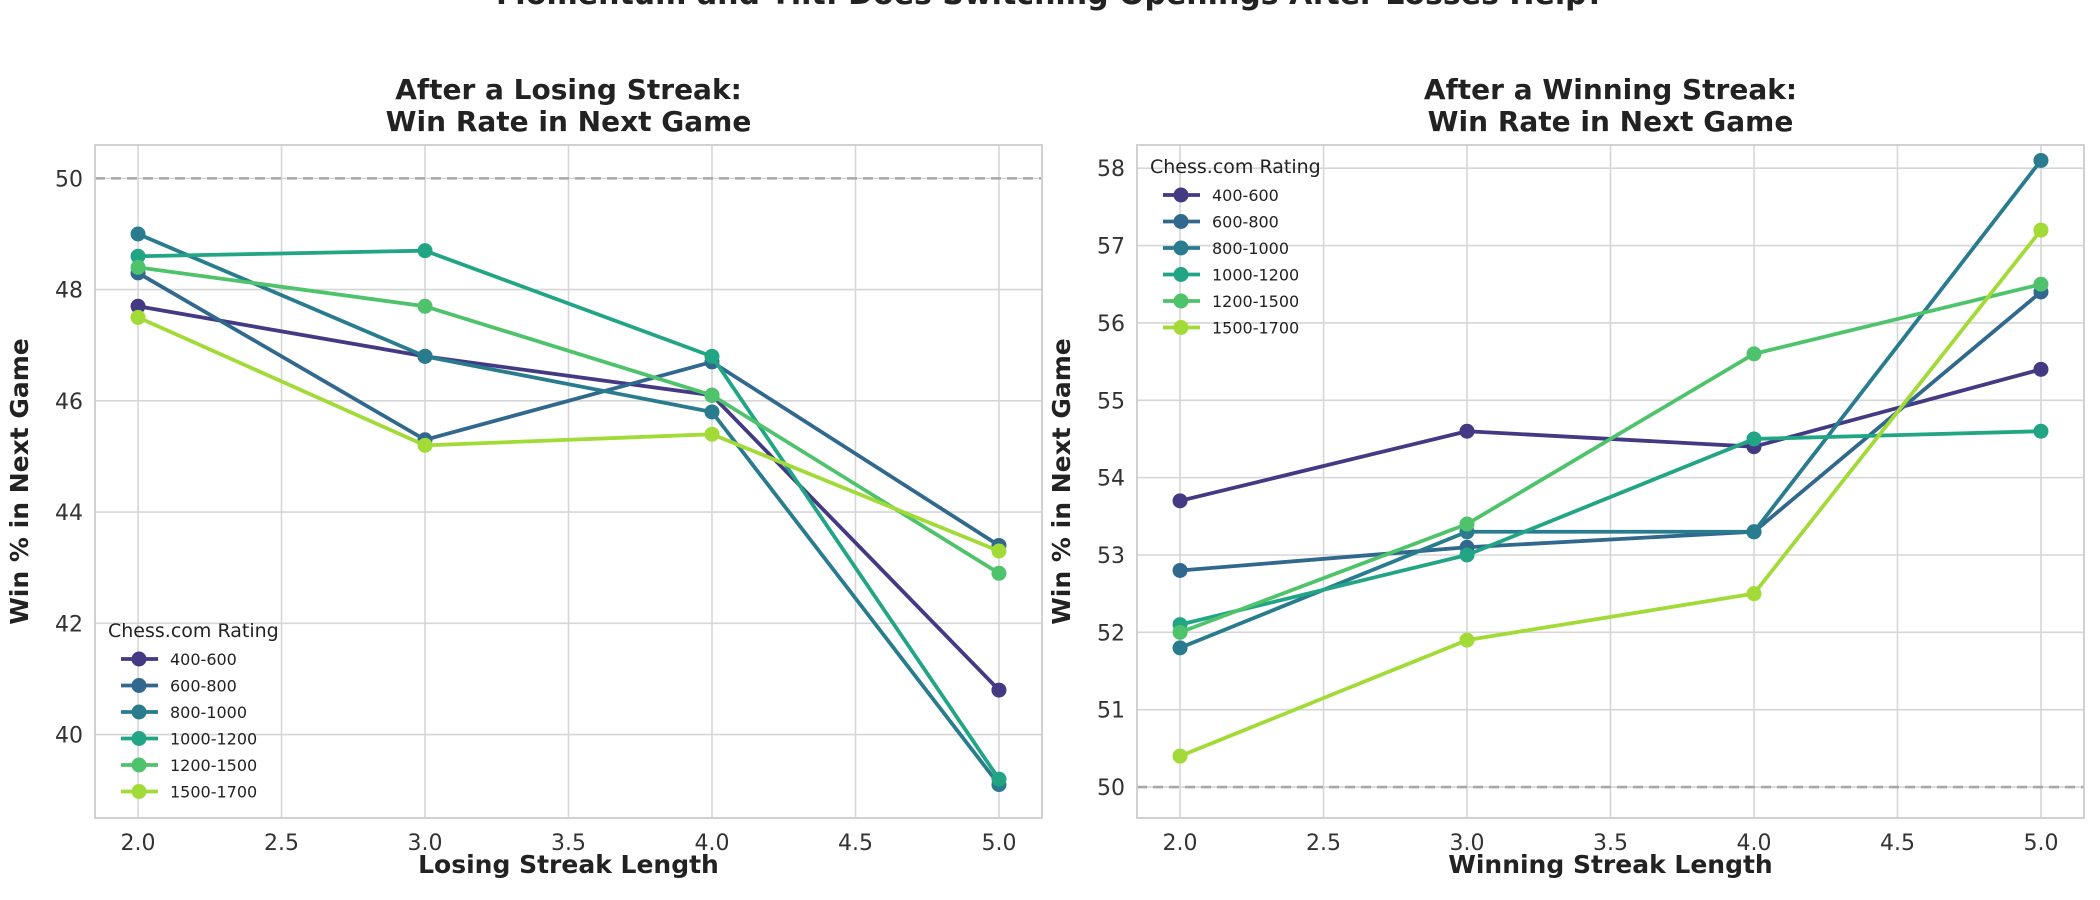 This screenshot has height=900, width=2100. Describe the element at coordinates (1111, 556) in the screenshot. I see `y-tick-label: 53` at that location.